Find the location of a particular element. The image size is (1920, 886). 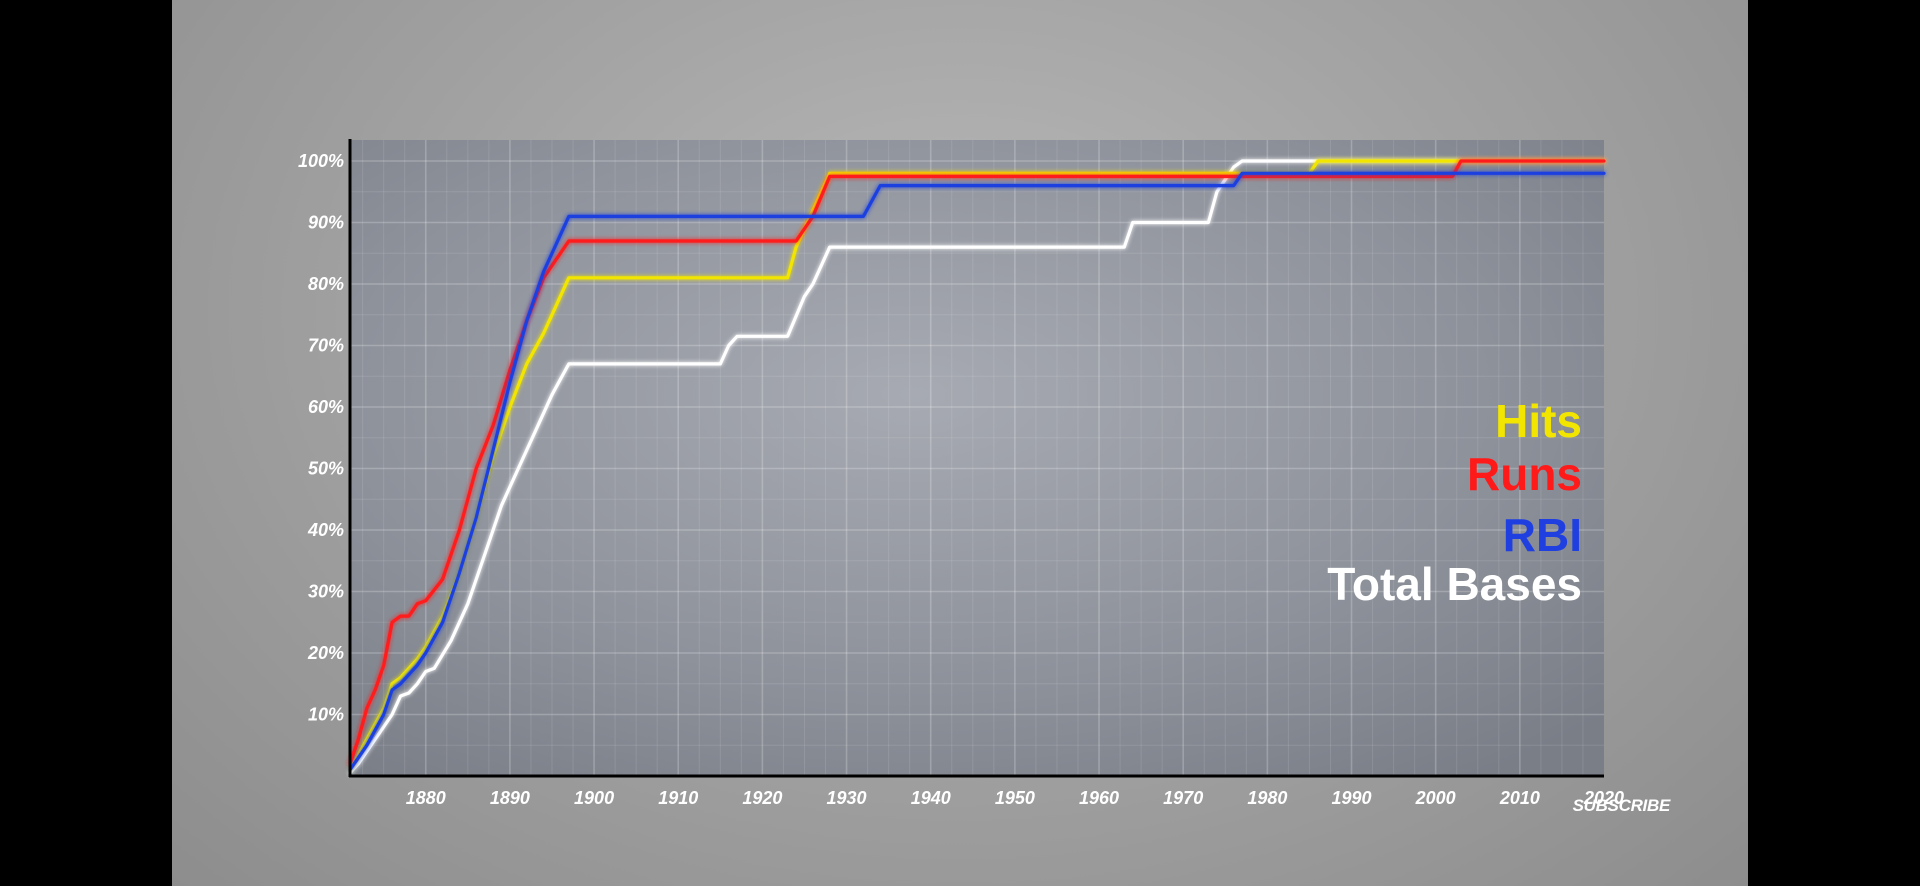

y-tick-label: 20% is located at coordinates (325, 653).